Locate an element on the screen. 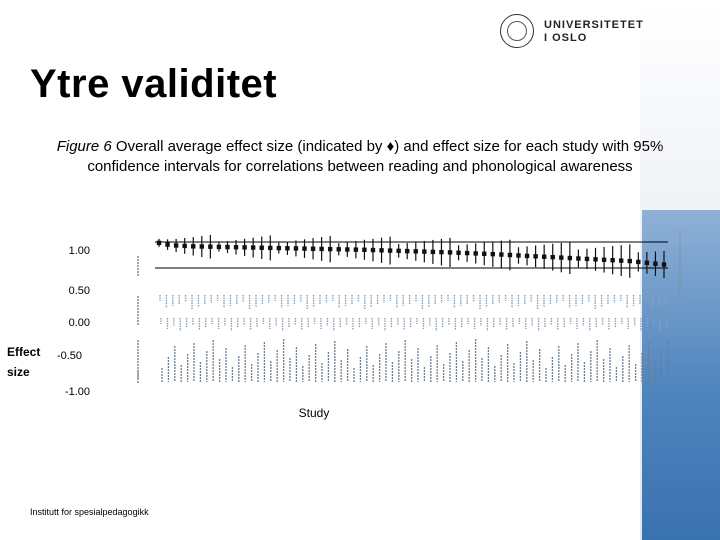  y-tick-label: 0.00 is located at coordinates (79, 323).